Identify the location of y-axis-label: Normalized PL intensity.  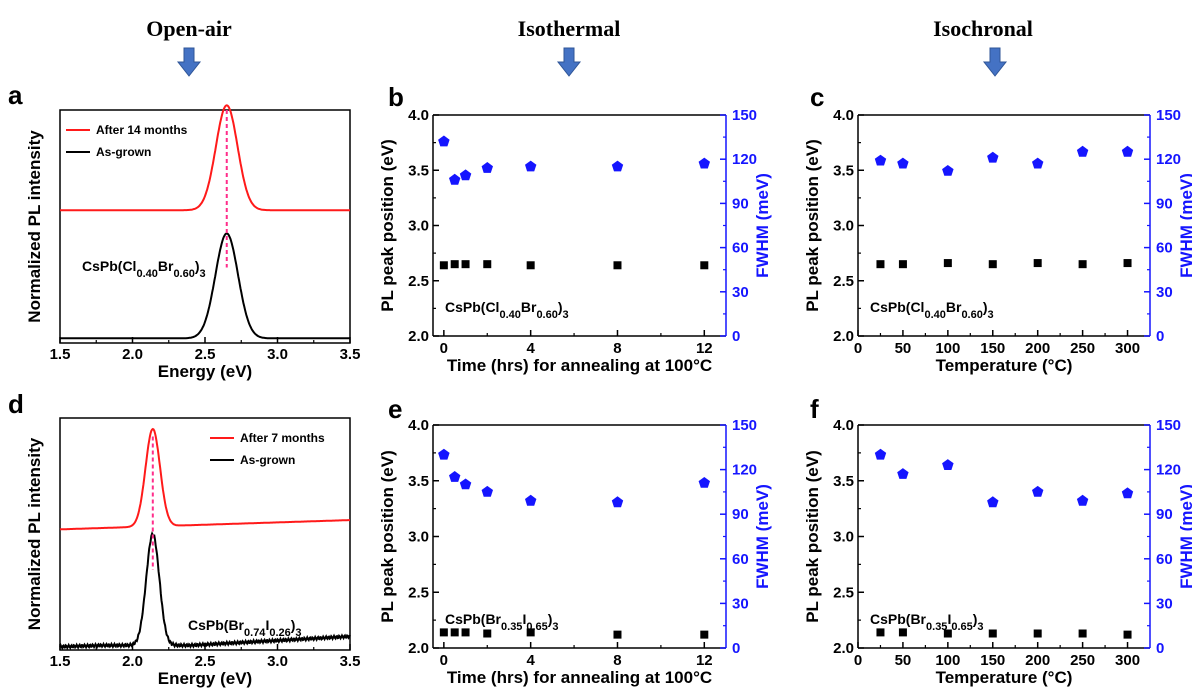
(34, 226).